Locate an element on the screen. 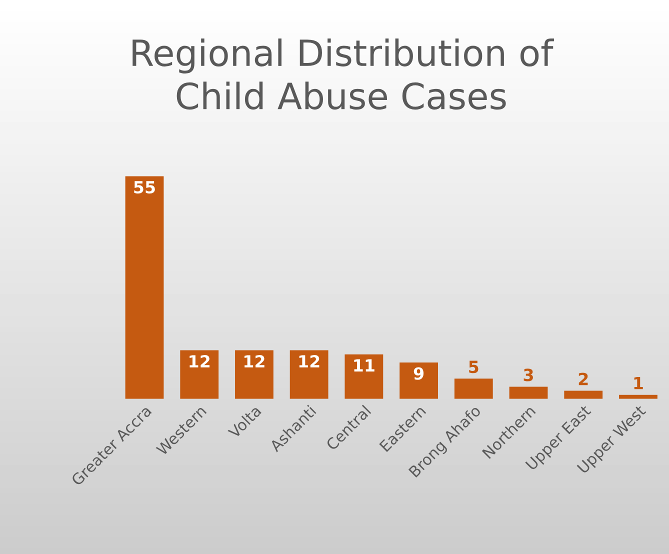 The image size is (669, 554). data-label: 1 is located at coordinates (638, 383).